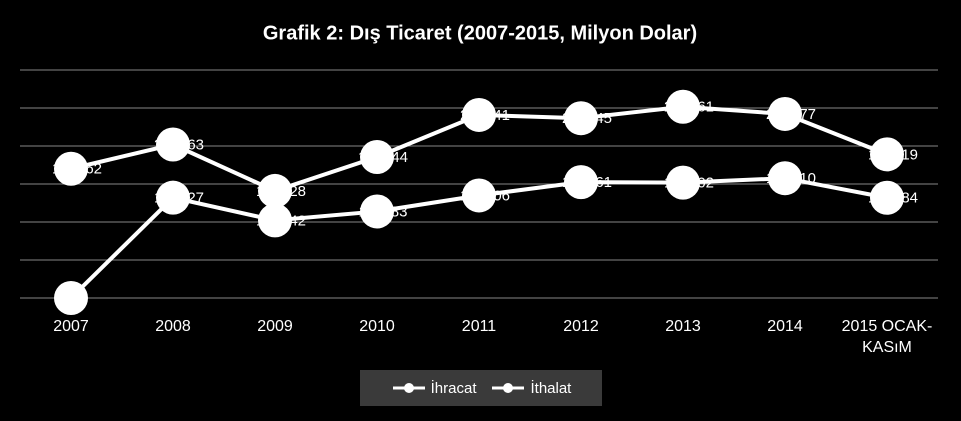 Image resolution: width=961 pixels, height=421 pixels. What do you see at coordinates (71, 326) in the screenshot?
I see `x-tick-label: 2007` at bounding box center [71, 326].